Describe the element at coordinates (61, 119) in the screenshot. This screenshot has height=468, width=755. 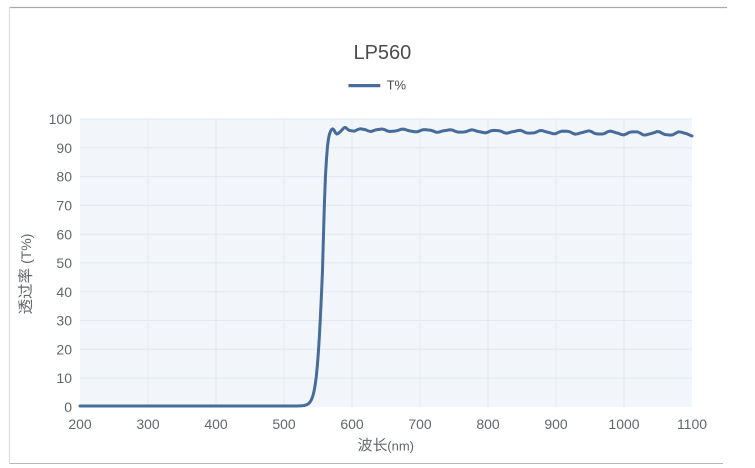
I see `svg-text: 100` at that location.